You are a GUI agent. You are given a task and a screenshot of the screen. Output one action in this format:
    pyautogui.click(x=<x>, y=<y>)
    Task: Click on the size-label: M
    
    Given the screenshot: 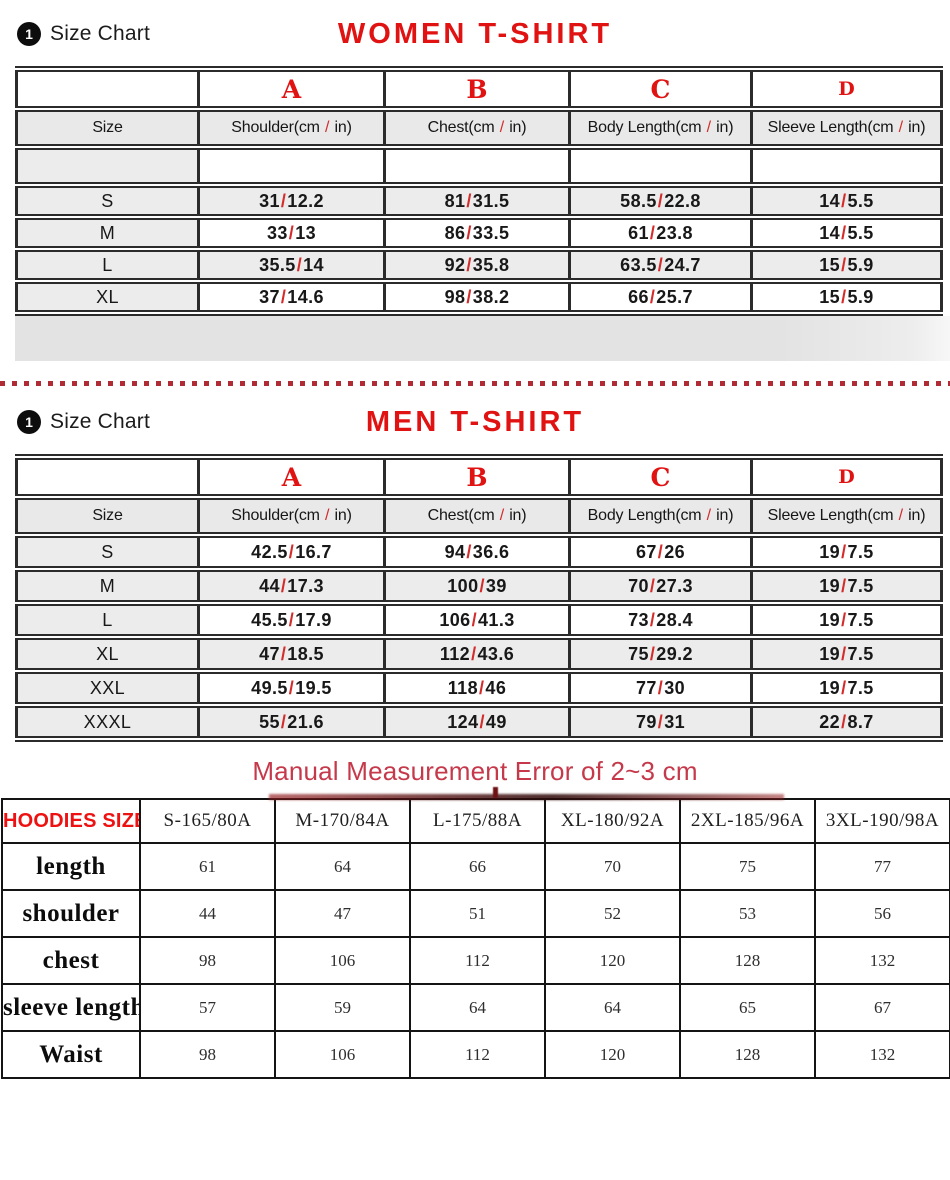 What is the action you would take?
    pyautogui.click(x=107, y=233)
    